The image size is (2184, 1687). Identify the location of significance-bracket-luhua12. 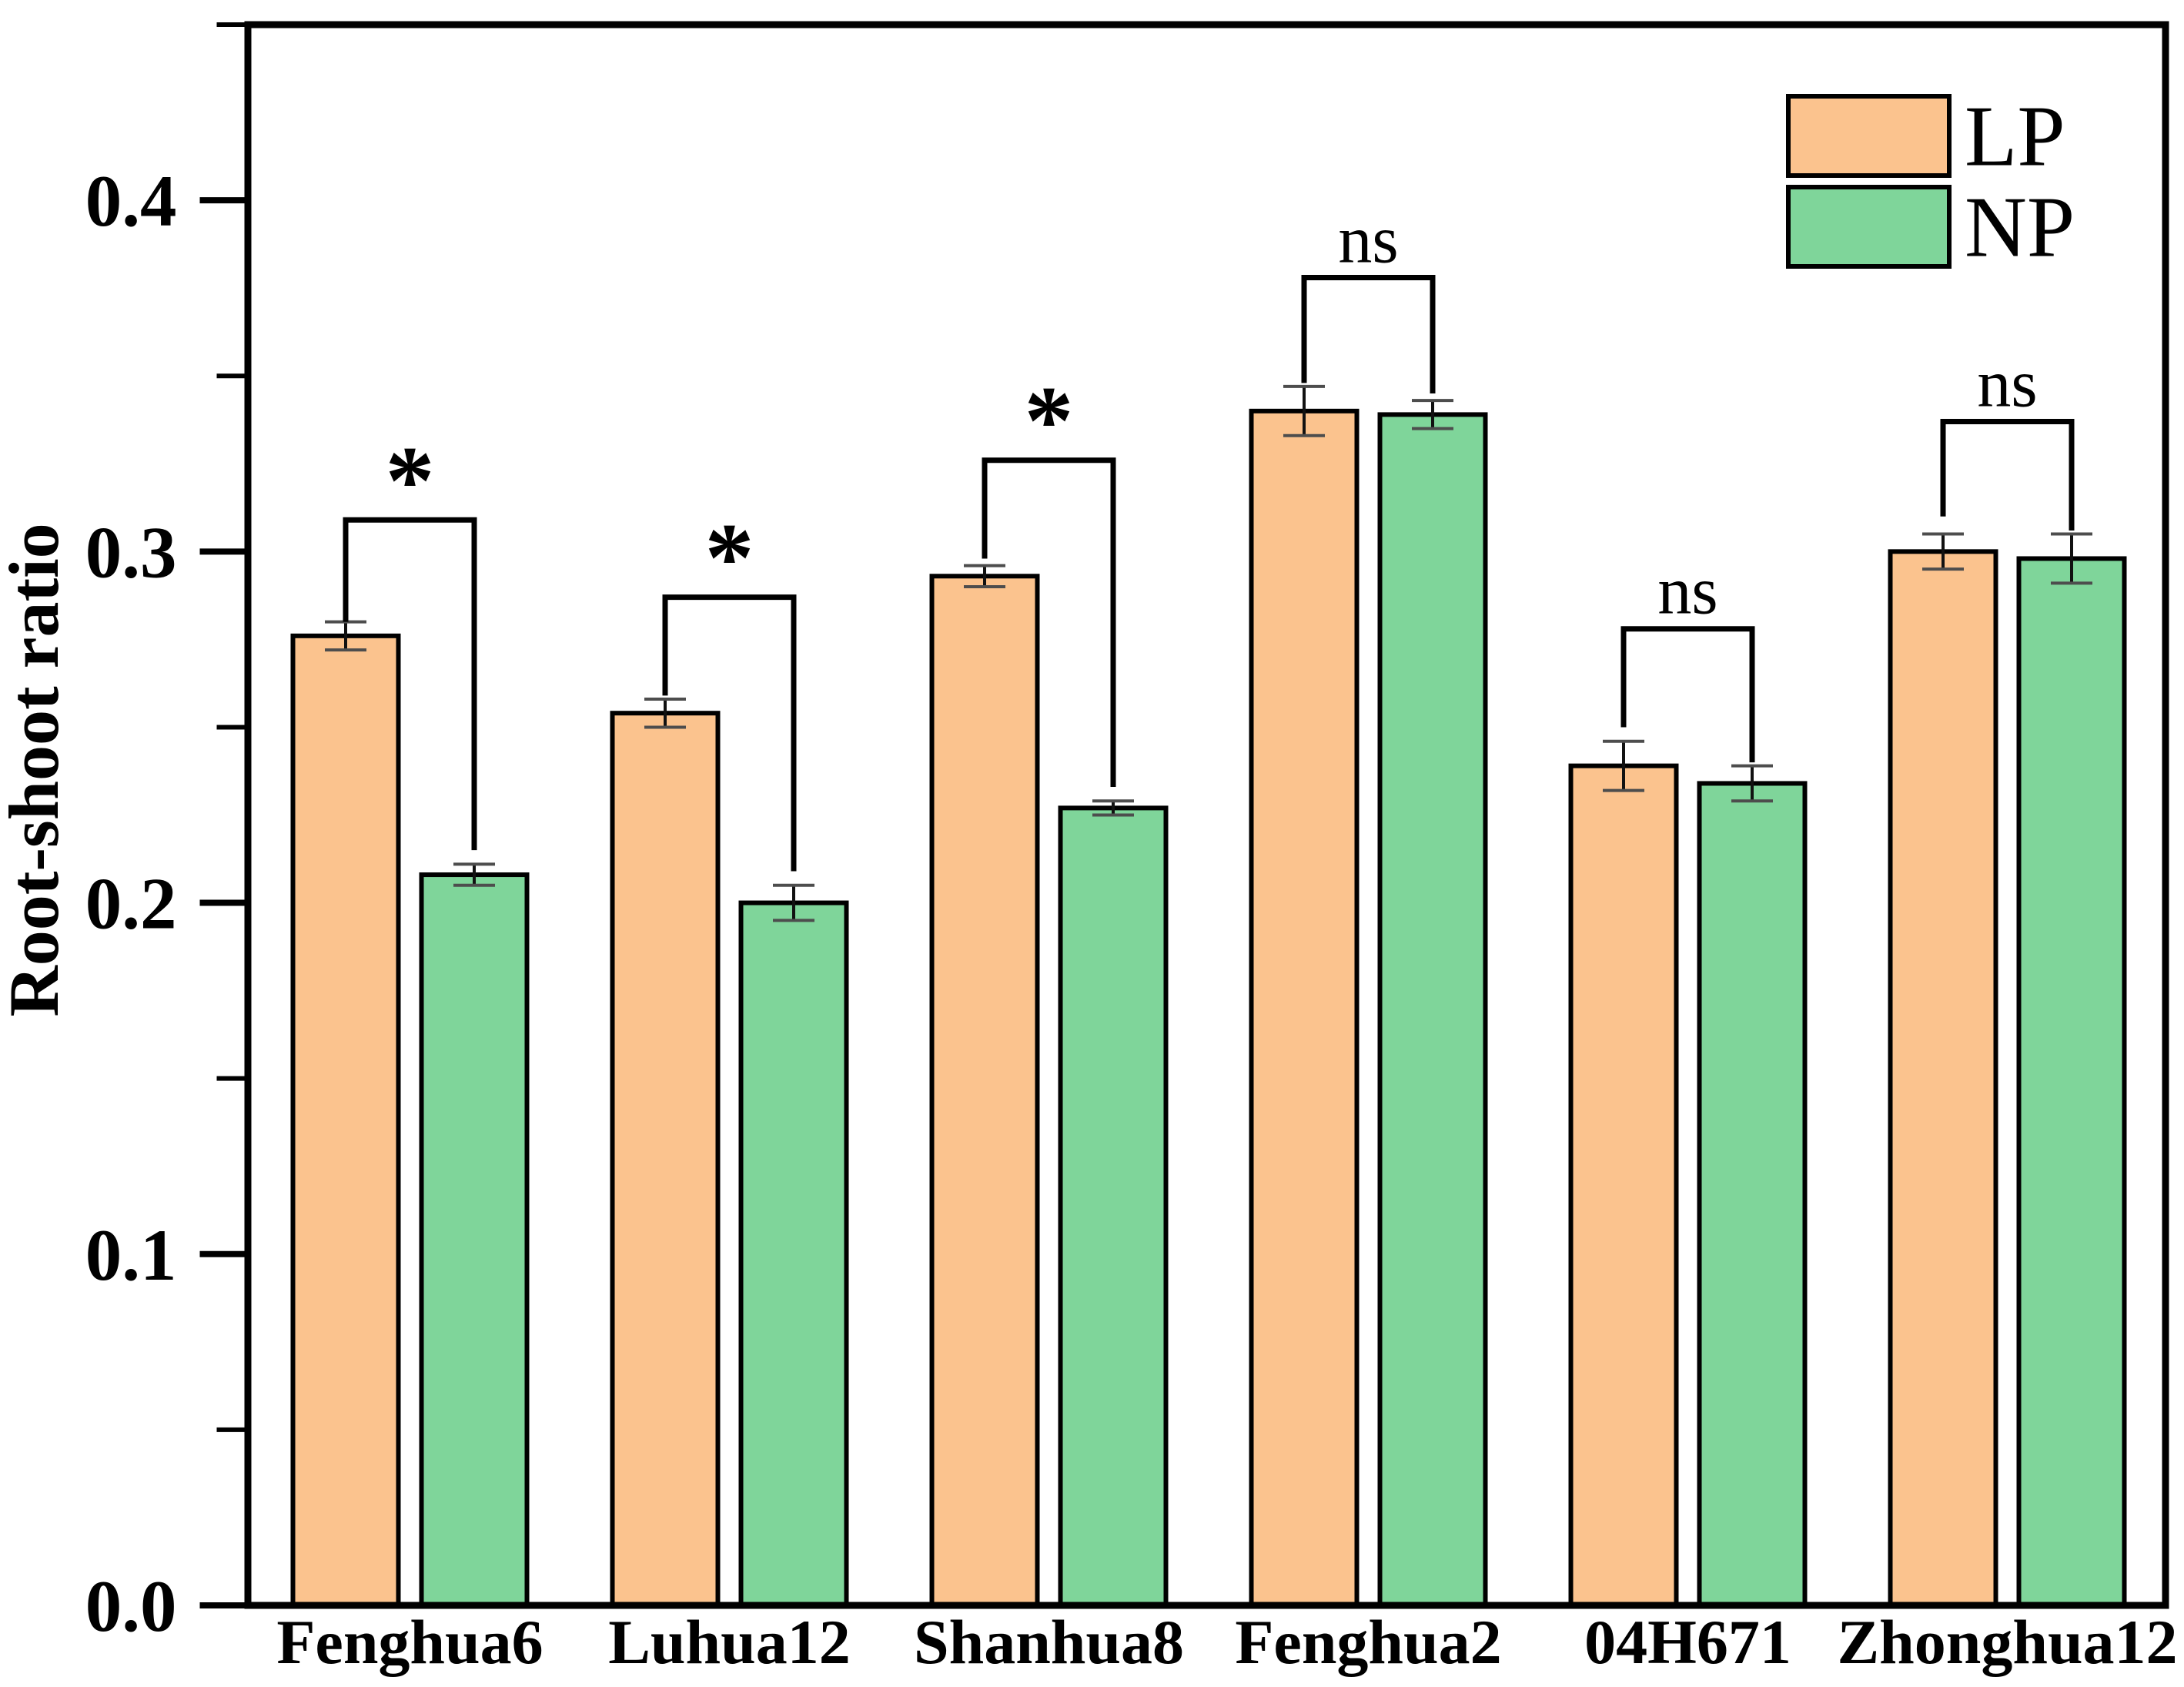
(730, 733).